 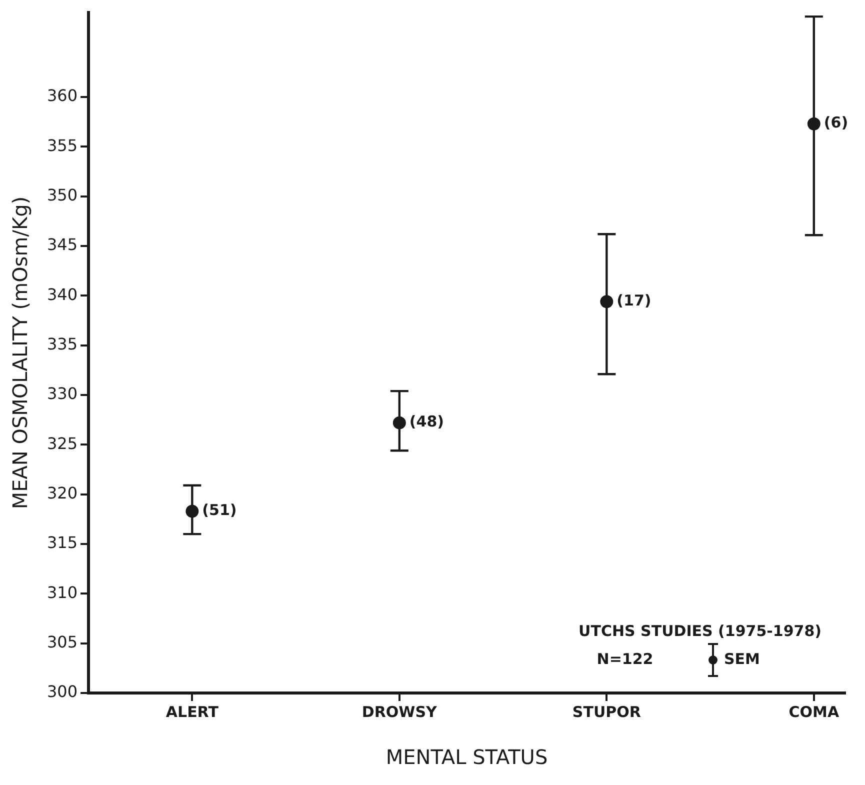 I want to click on annotation: (17), so click(x=634, y=301).